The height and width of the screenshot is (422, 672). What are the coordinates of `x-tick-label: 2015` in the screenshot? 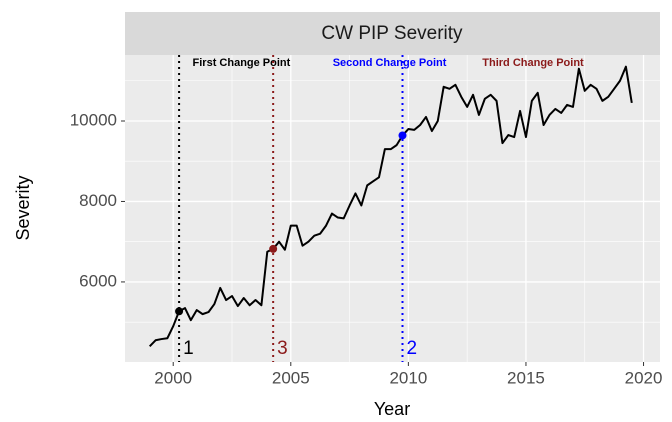 It's located at (526, 377).